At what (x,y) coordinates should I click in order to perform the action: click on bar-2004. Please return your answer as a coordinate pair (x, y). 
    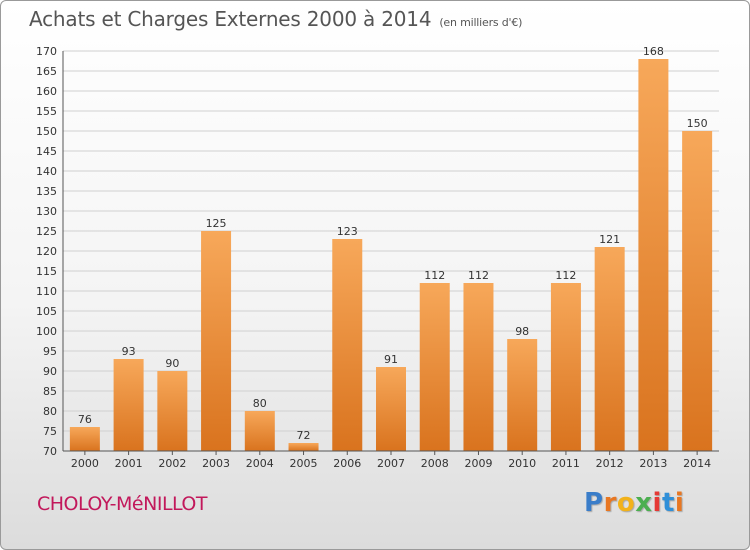
    Looking at the image, I should click on (259, 431).